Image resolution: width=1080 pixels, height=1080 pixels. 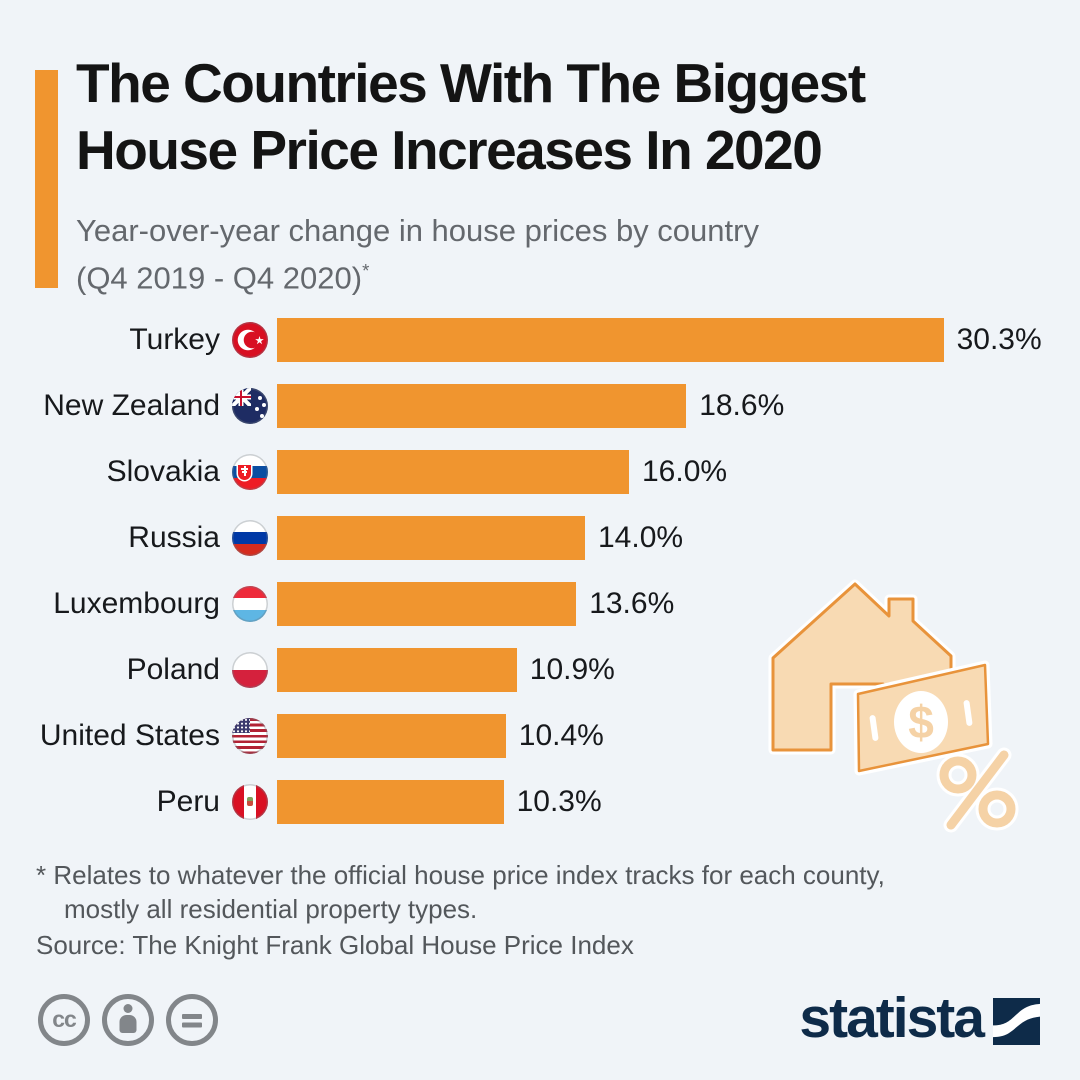 What do you see at coordinates (129, 735) in the screenshot?
I see `country-label: United States` at bounding box center [129, 735].